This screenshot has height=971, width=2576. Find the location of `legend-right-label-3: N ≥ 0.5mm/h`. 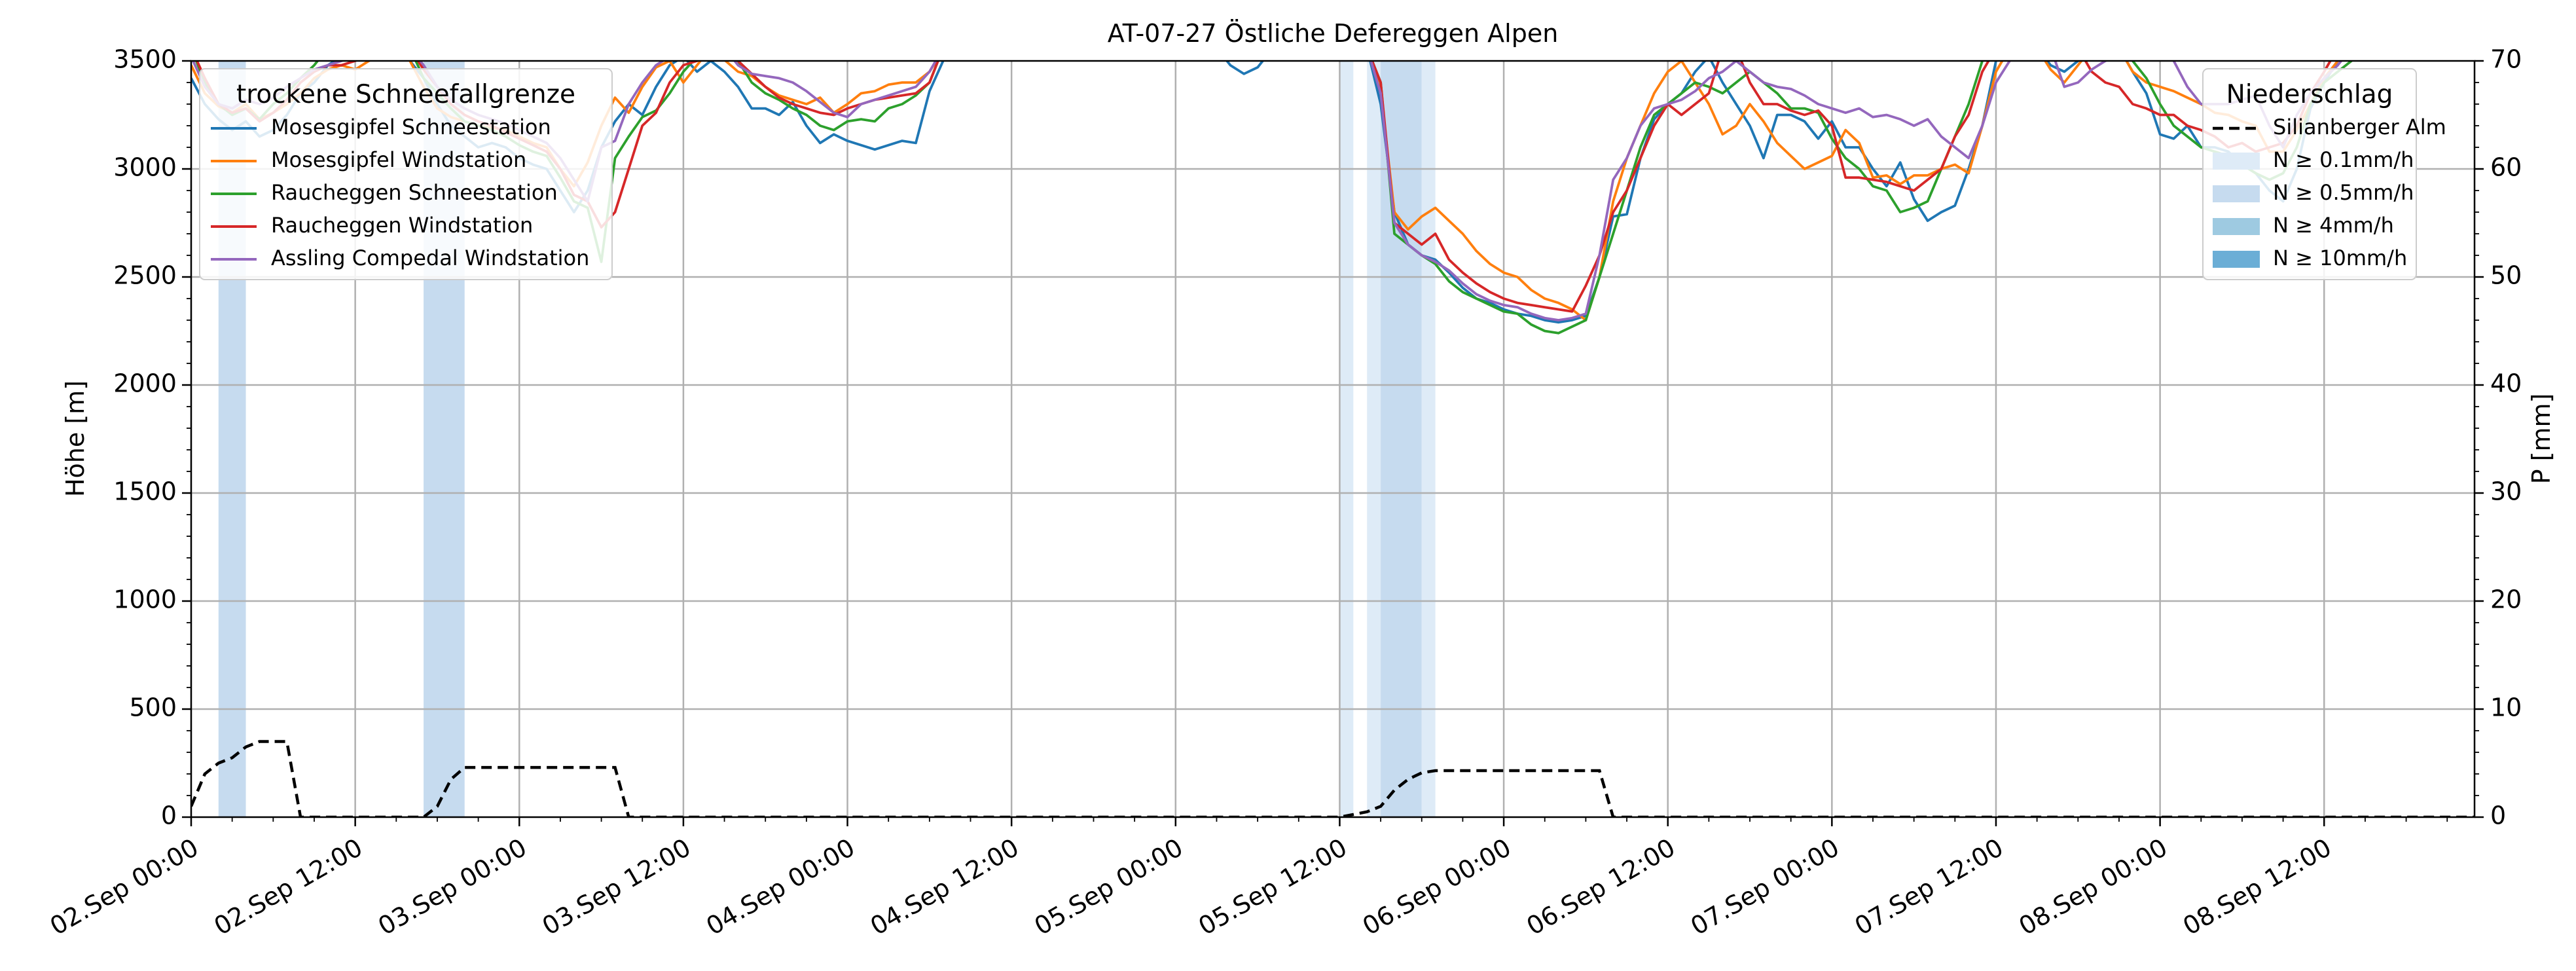

legend-right-label-3: N ≥ 0.5mm/h is located at coordinates (2343, 192).